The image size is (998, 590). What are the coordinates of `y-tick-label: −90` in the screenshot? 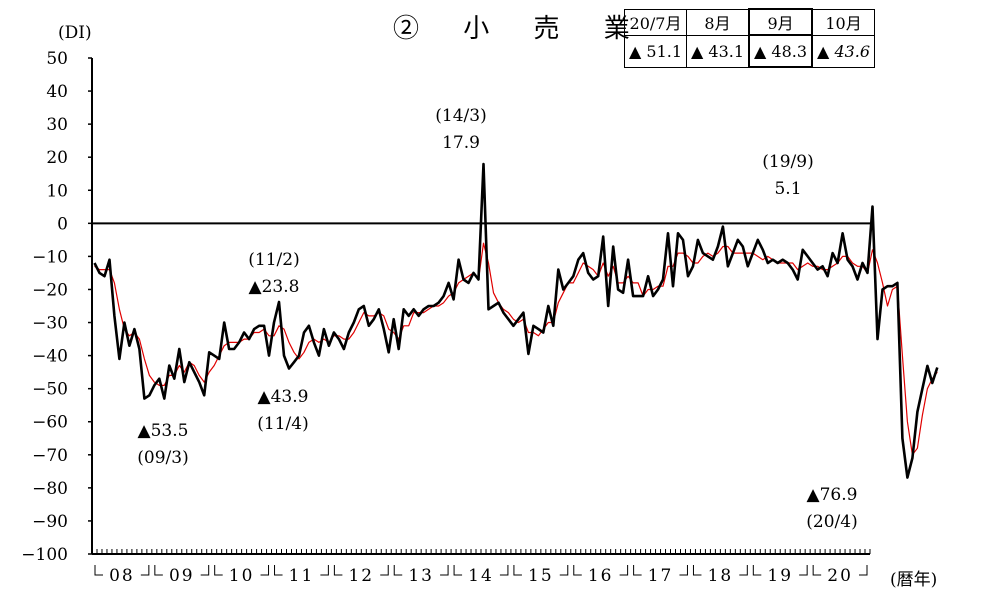 It's located at (50, 522).